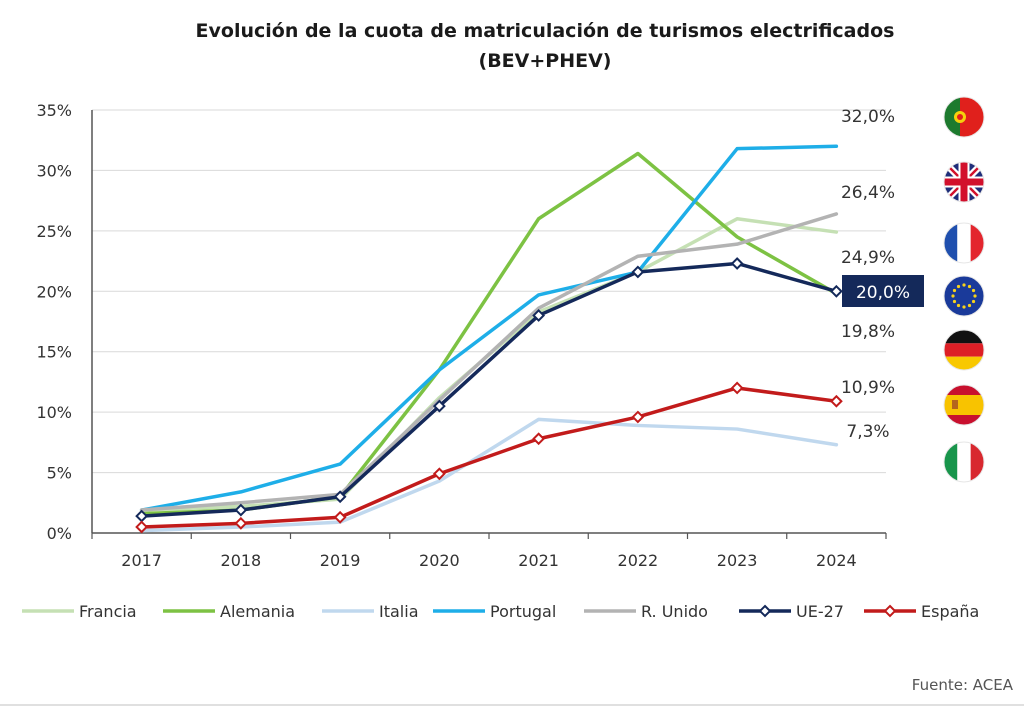  Describe the element at coordinates (674, 611) in the screenshot. I see `legend-label: R. Unido` at that location.